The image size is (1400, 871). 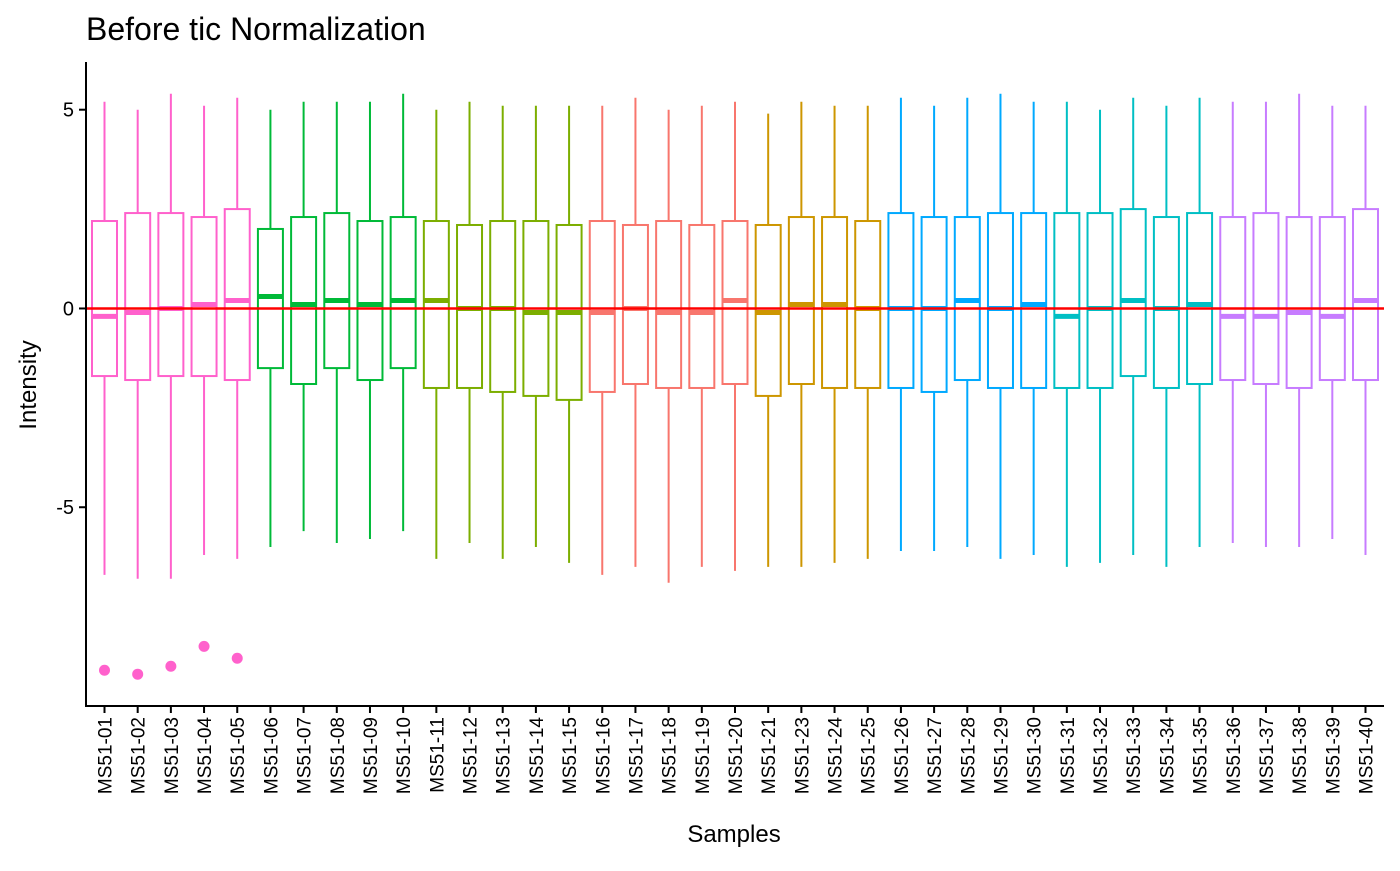 I want to click on x-tick-label: MS51-06, so click(x=271, y=755).